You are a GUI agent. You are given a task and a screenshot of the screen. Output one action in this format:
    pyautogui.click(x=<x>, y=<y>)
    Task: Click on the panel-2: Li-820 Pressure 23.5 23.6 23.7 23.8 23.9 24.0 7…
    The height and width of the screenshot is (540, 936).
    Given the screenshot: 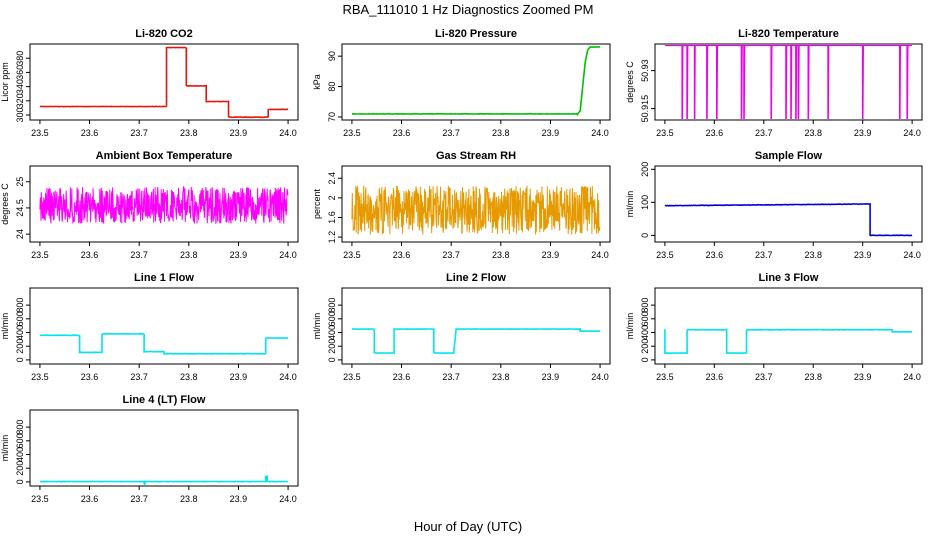 What is the action you would take?
    pyautogui.click(x=461, y=83)
    